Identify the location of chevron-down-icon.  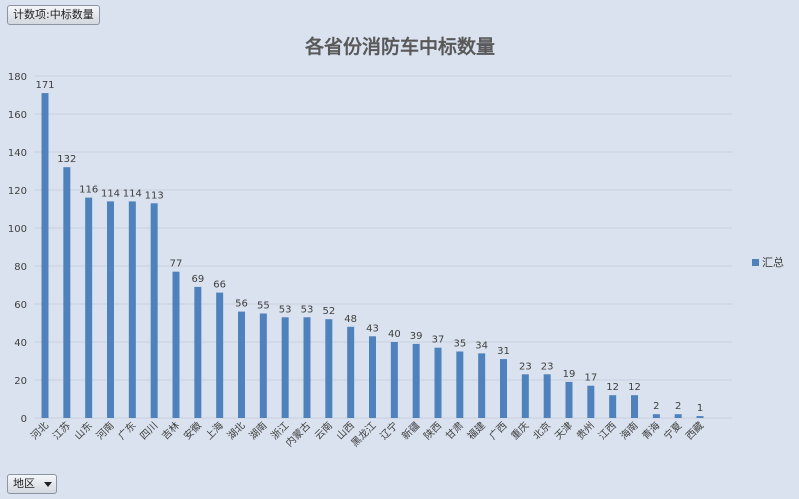
(48, 484).